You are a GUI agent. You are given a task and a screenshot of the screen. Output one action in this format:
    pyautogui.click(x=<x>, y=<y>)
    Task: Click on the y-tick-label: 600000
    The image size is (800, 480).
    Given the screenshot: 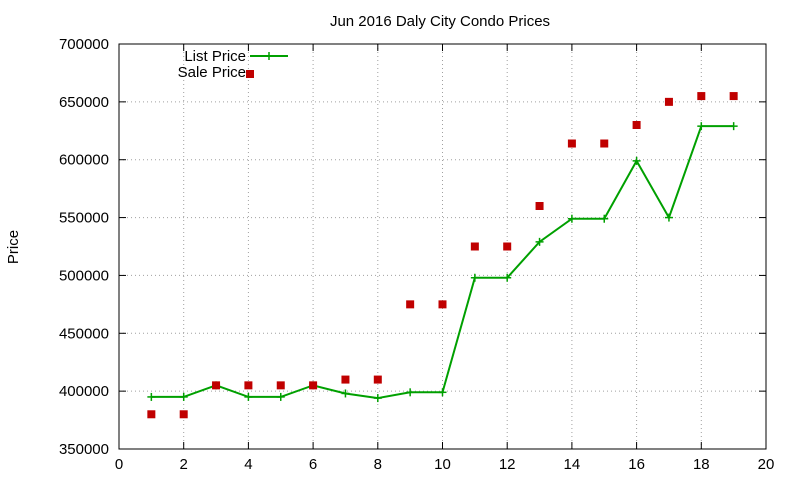 What is the action you would take?
    pyautogui.click(x=84, y=160)
    